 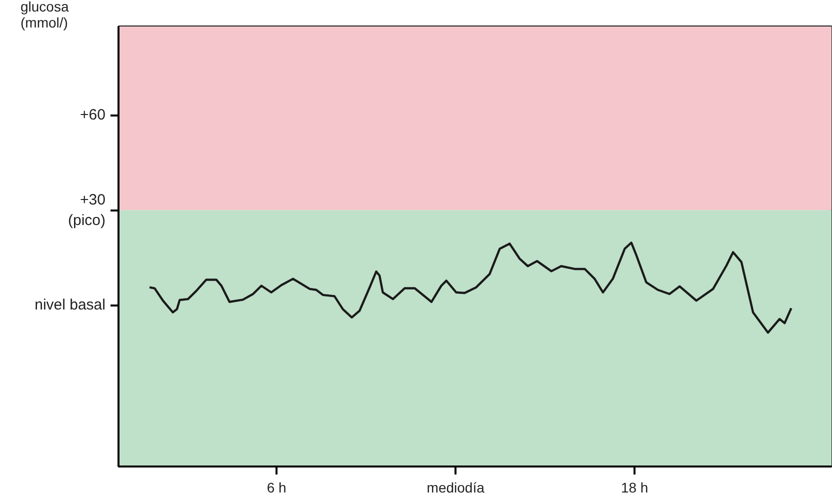 What do you see at coordinates (634, 488) in the screenshot?
I see `x-tick-label: 18 h` at bounding box center [634, 488].